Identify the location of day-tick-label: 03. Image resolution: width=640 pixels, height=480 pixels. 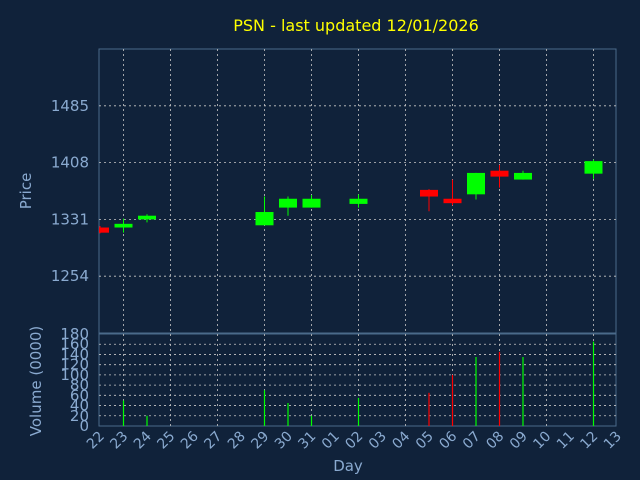
(378, 441).